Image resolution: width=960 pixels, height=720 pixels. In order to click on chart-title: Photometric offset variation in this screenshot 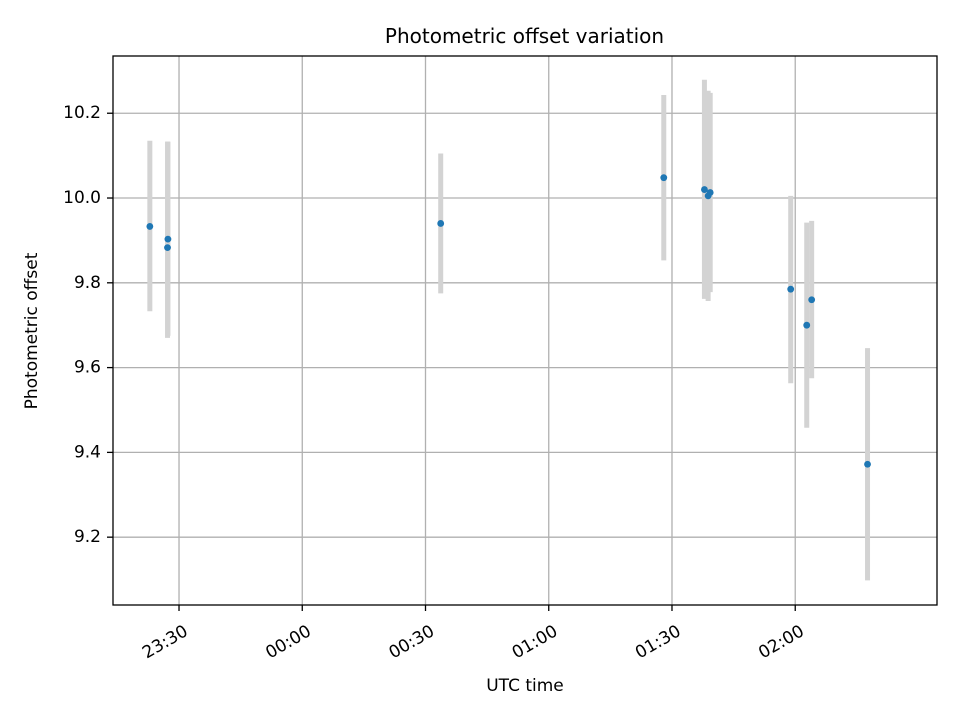, I will do `click(524, 36)`.